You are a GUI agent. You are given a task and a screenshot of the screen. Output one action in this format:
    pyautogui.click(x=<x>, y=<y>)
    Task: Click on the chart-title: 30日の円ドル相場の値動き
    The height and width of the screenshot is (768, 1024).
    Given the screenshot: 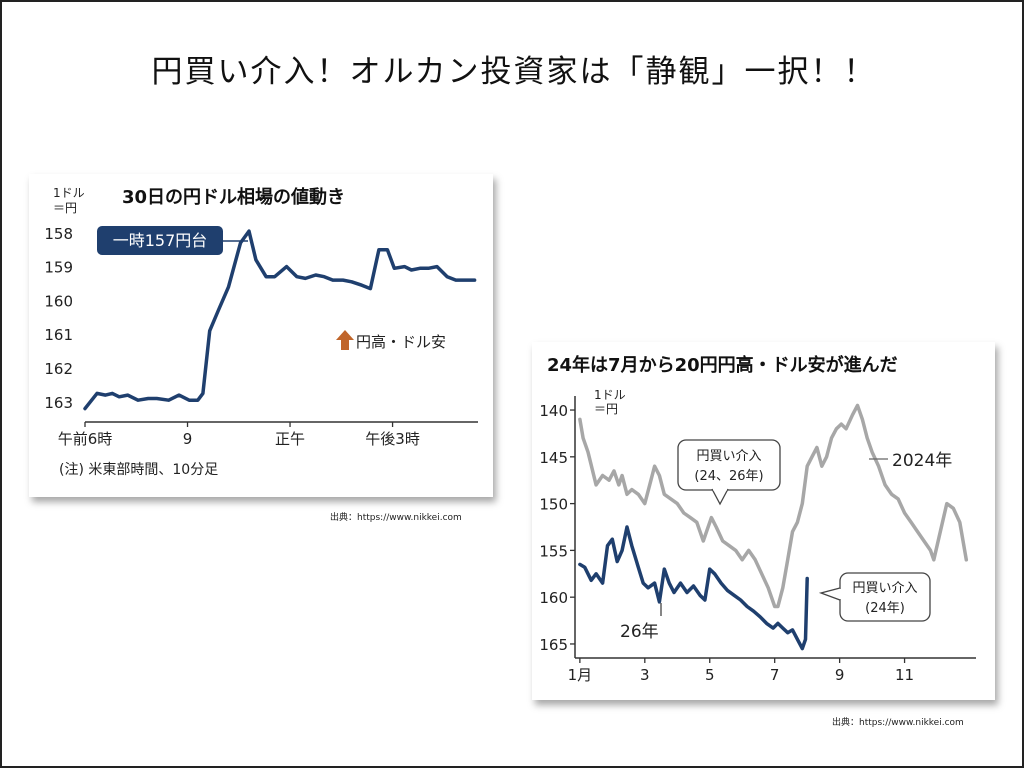 What is the action you would take?
    pyautogui.click(x=233, y=197)
    